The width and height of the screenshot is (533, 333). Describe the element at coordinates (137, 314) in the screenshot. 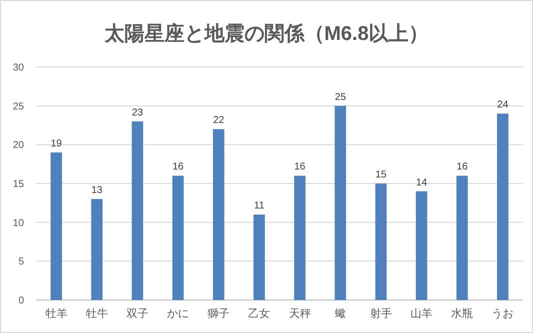

I see `x-tick-label: 双子` at that location.